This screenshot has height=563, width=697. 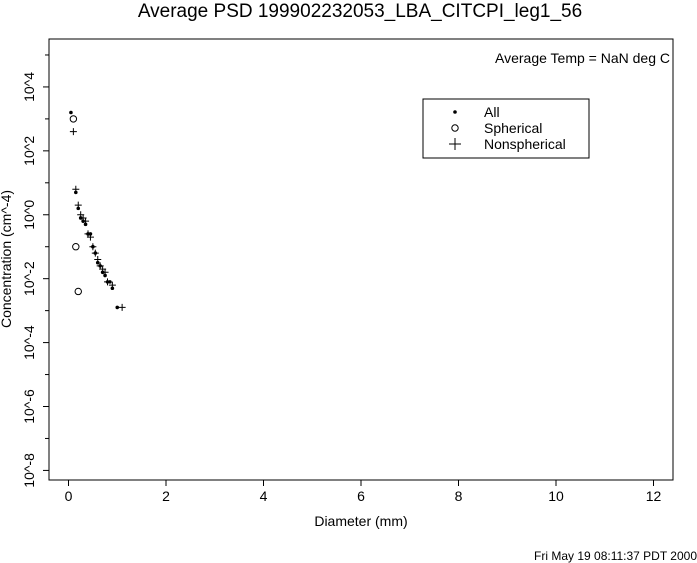 What do you see at coordinates (513, 128) in the screenshot?
I see `legend-label-spherical: Spherical` at bounding box center [513, 128].